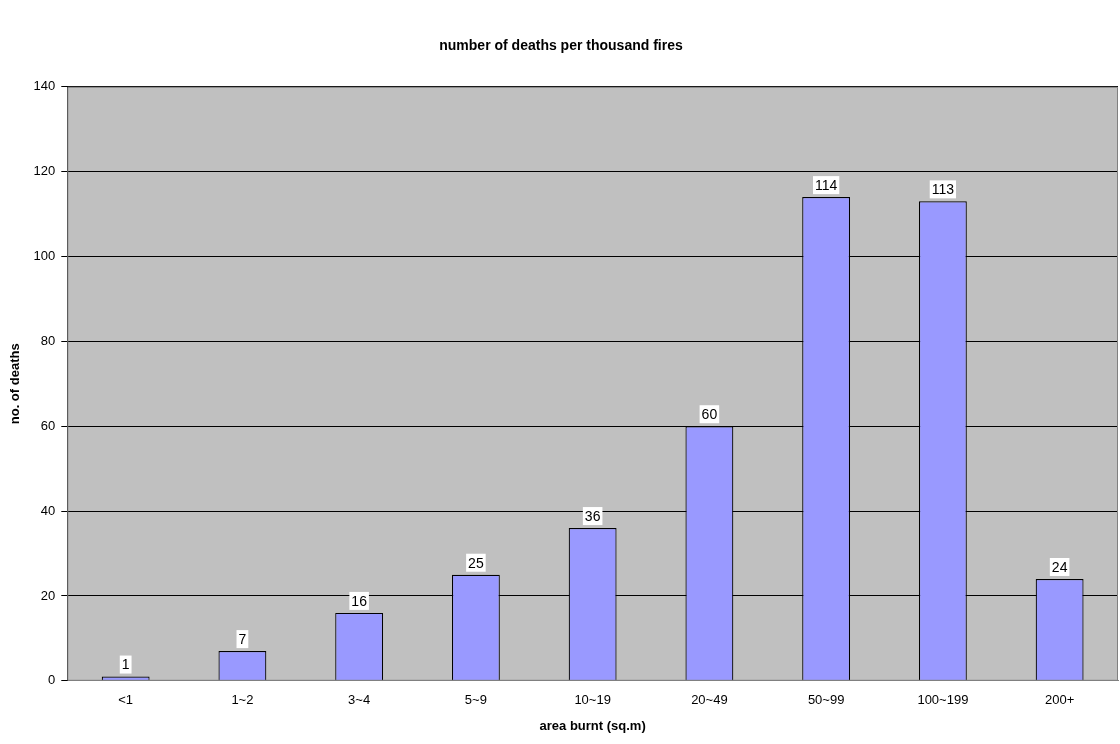 Image resolution: width=1120 pixels, height=744 pixels. I want to click on y-tick-label: 40, so click(48, 510).